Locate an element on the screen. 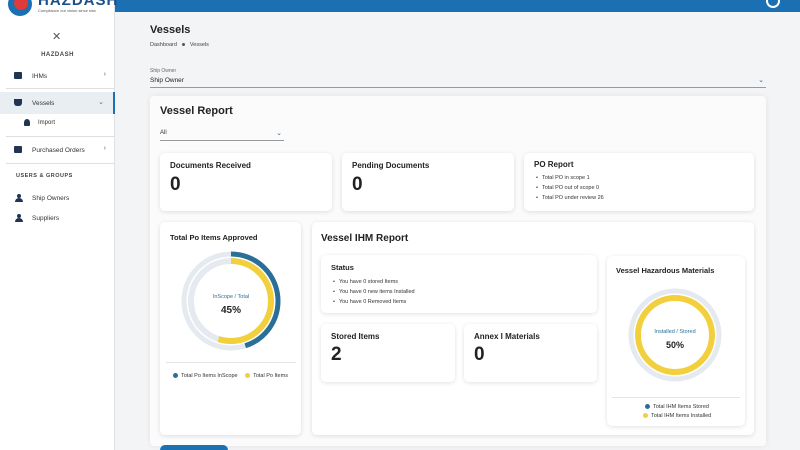 Image resolution: width=800 pixels, height=450 pixels. list-item: Total PO under review 26 is located at coordinates (570, 198).